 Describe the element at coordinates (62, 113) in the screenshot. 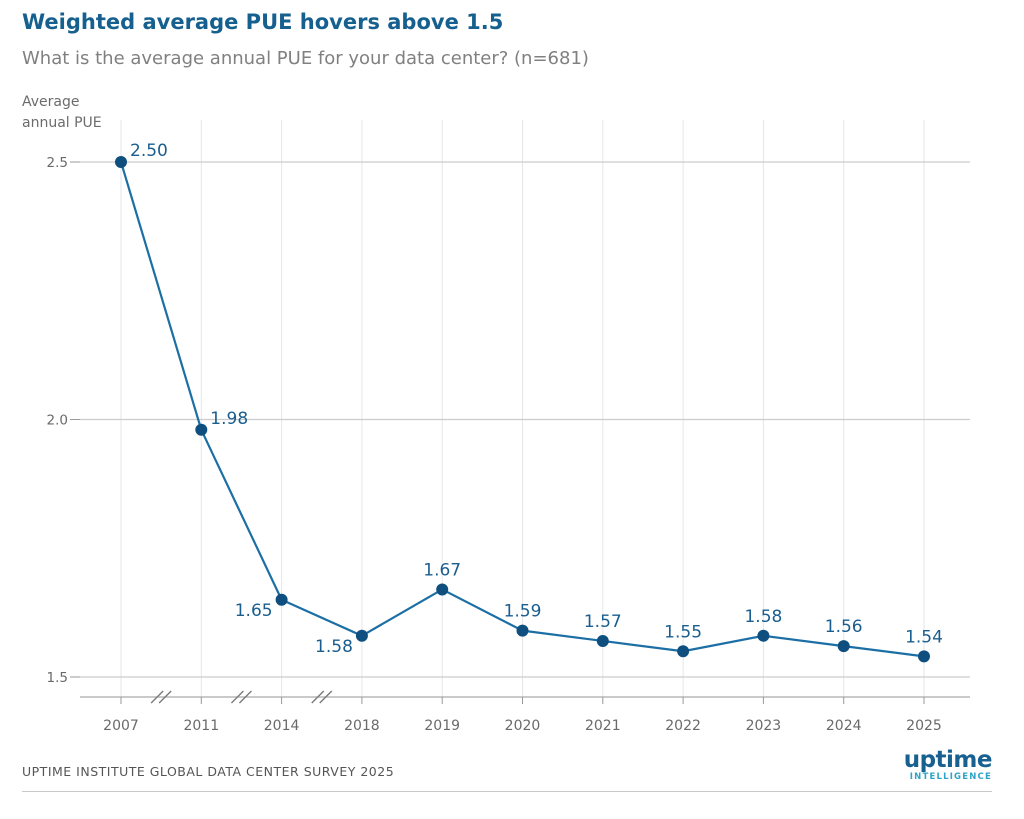

I see `y-axis-label: Average annual PUE` at that location.